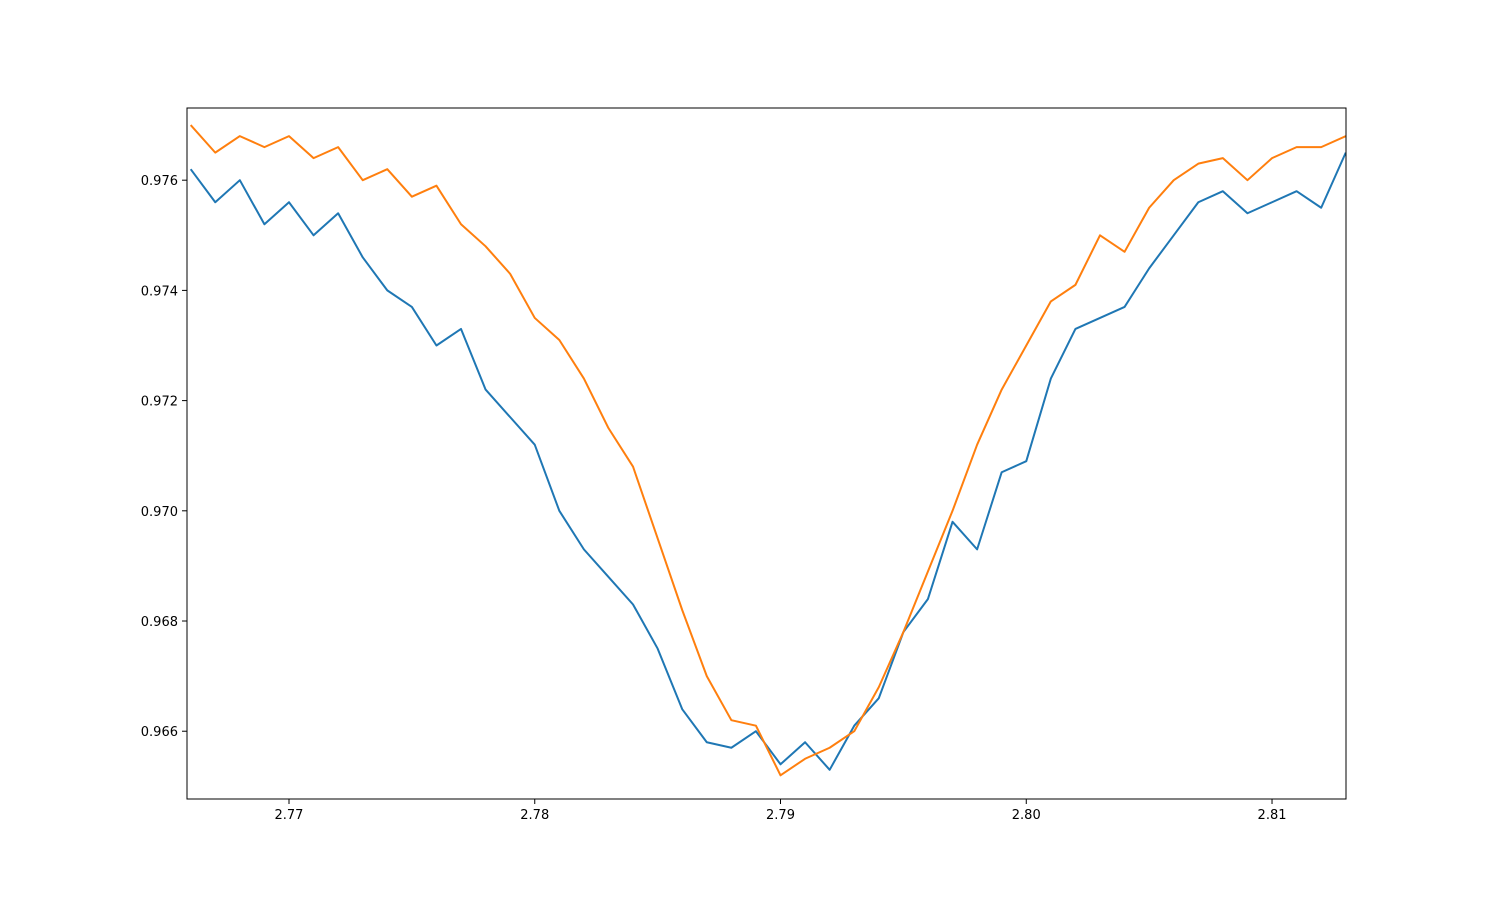  What do you see at coordinates (534, 815) in the screenshot?
I see `x-tick-label: 2.78` at bounding box center [534, 815].